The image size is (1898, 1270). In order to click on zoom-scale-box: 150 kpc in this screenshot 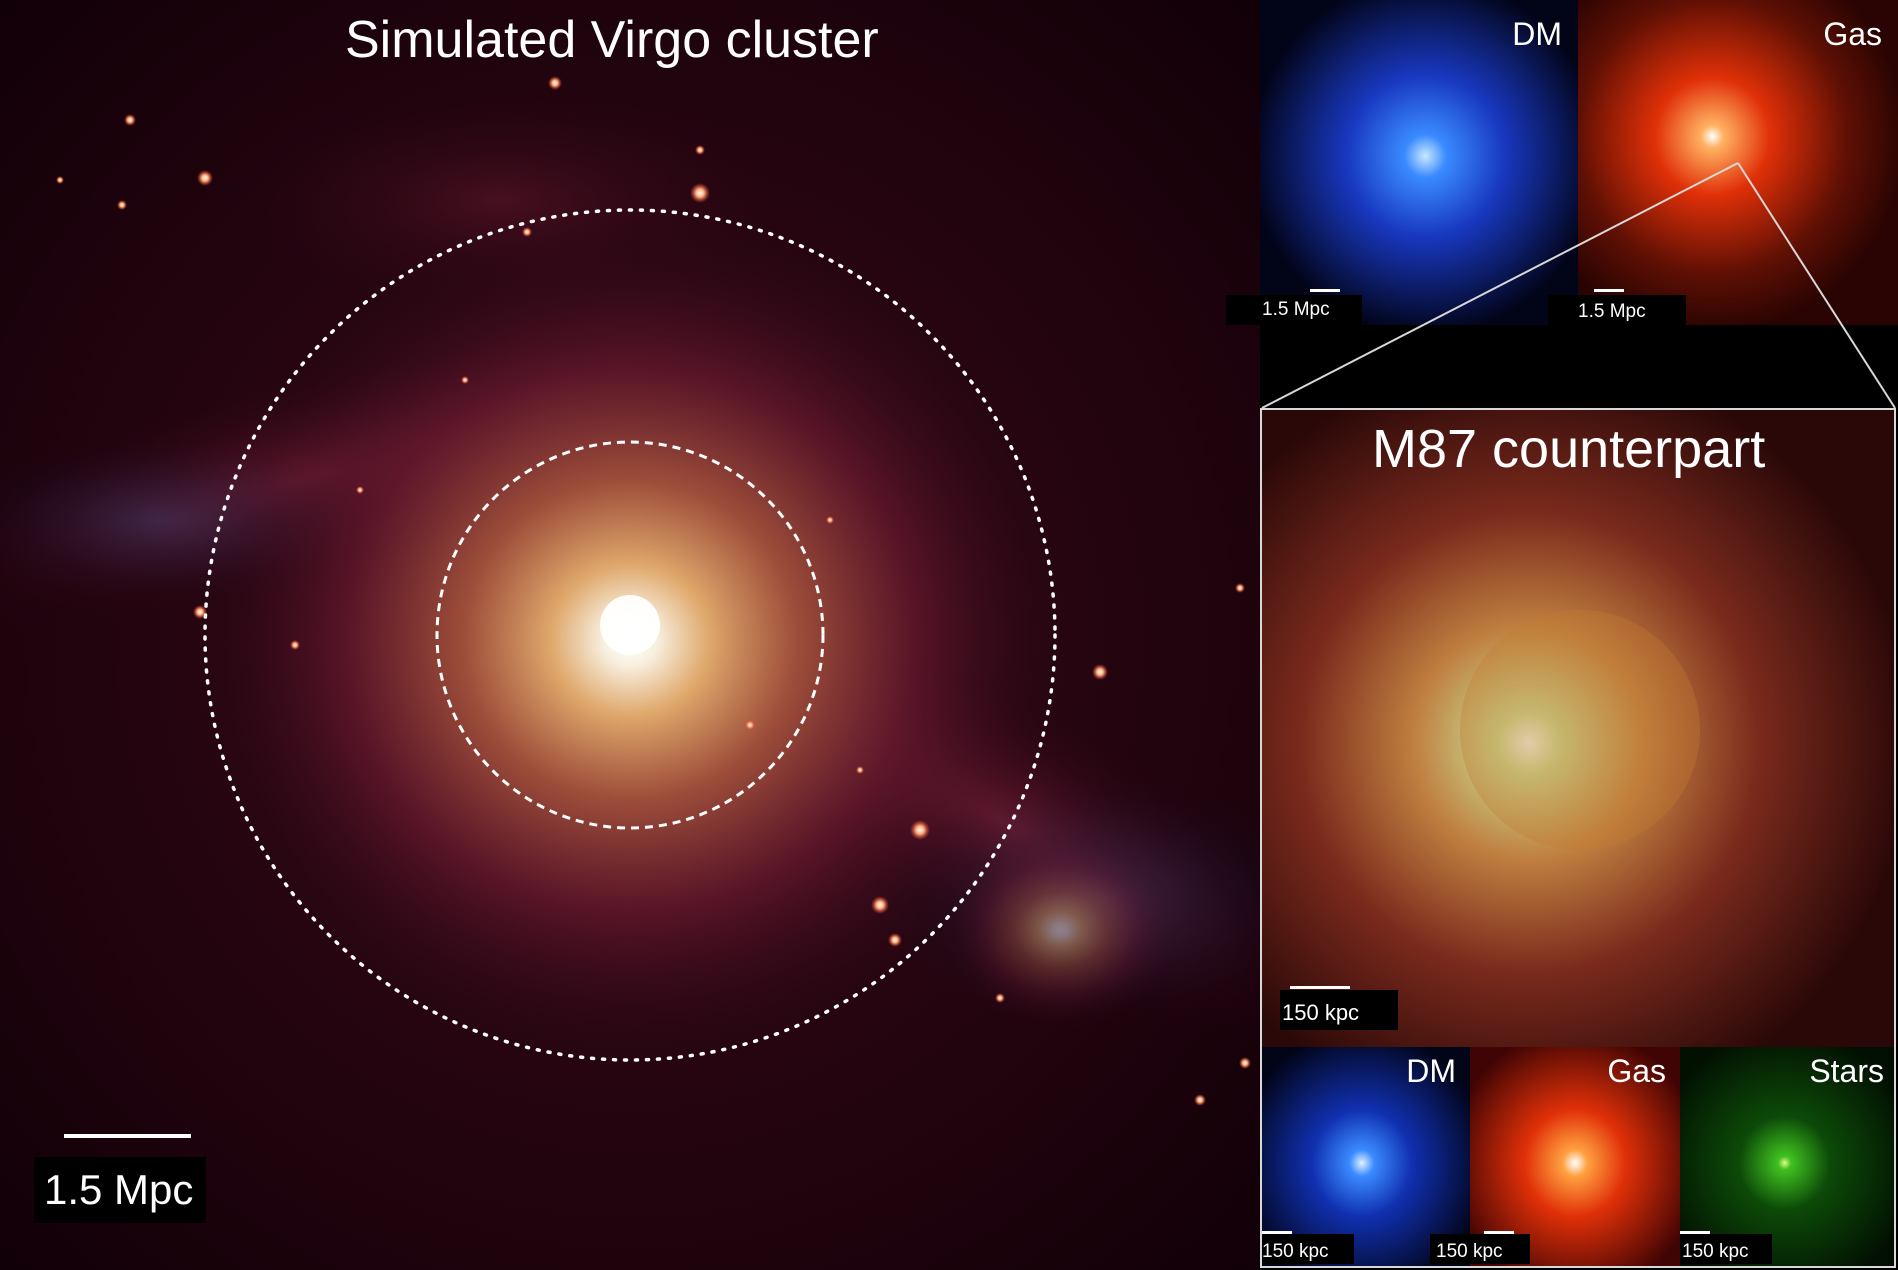, I will do `click(1339, 1010)`.